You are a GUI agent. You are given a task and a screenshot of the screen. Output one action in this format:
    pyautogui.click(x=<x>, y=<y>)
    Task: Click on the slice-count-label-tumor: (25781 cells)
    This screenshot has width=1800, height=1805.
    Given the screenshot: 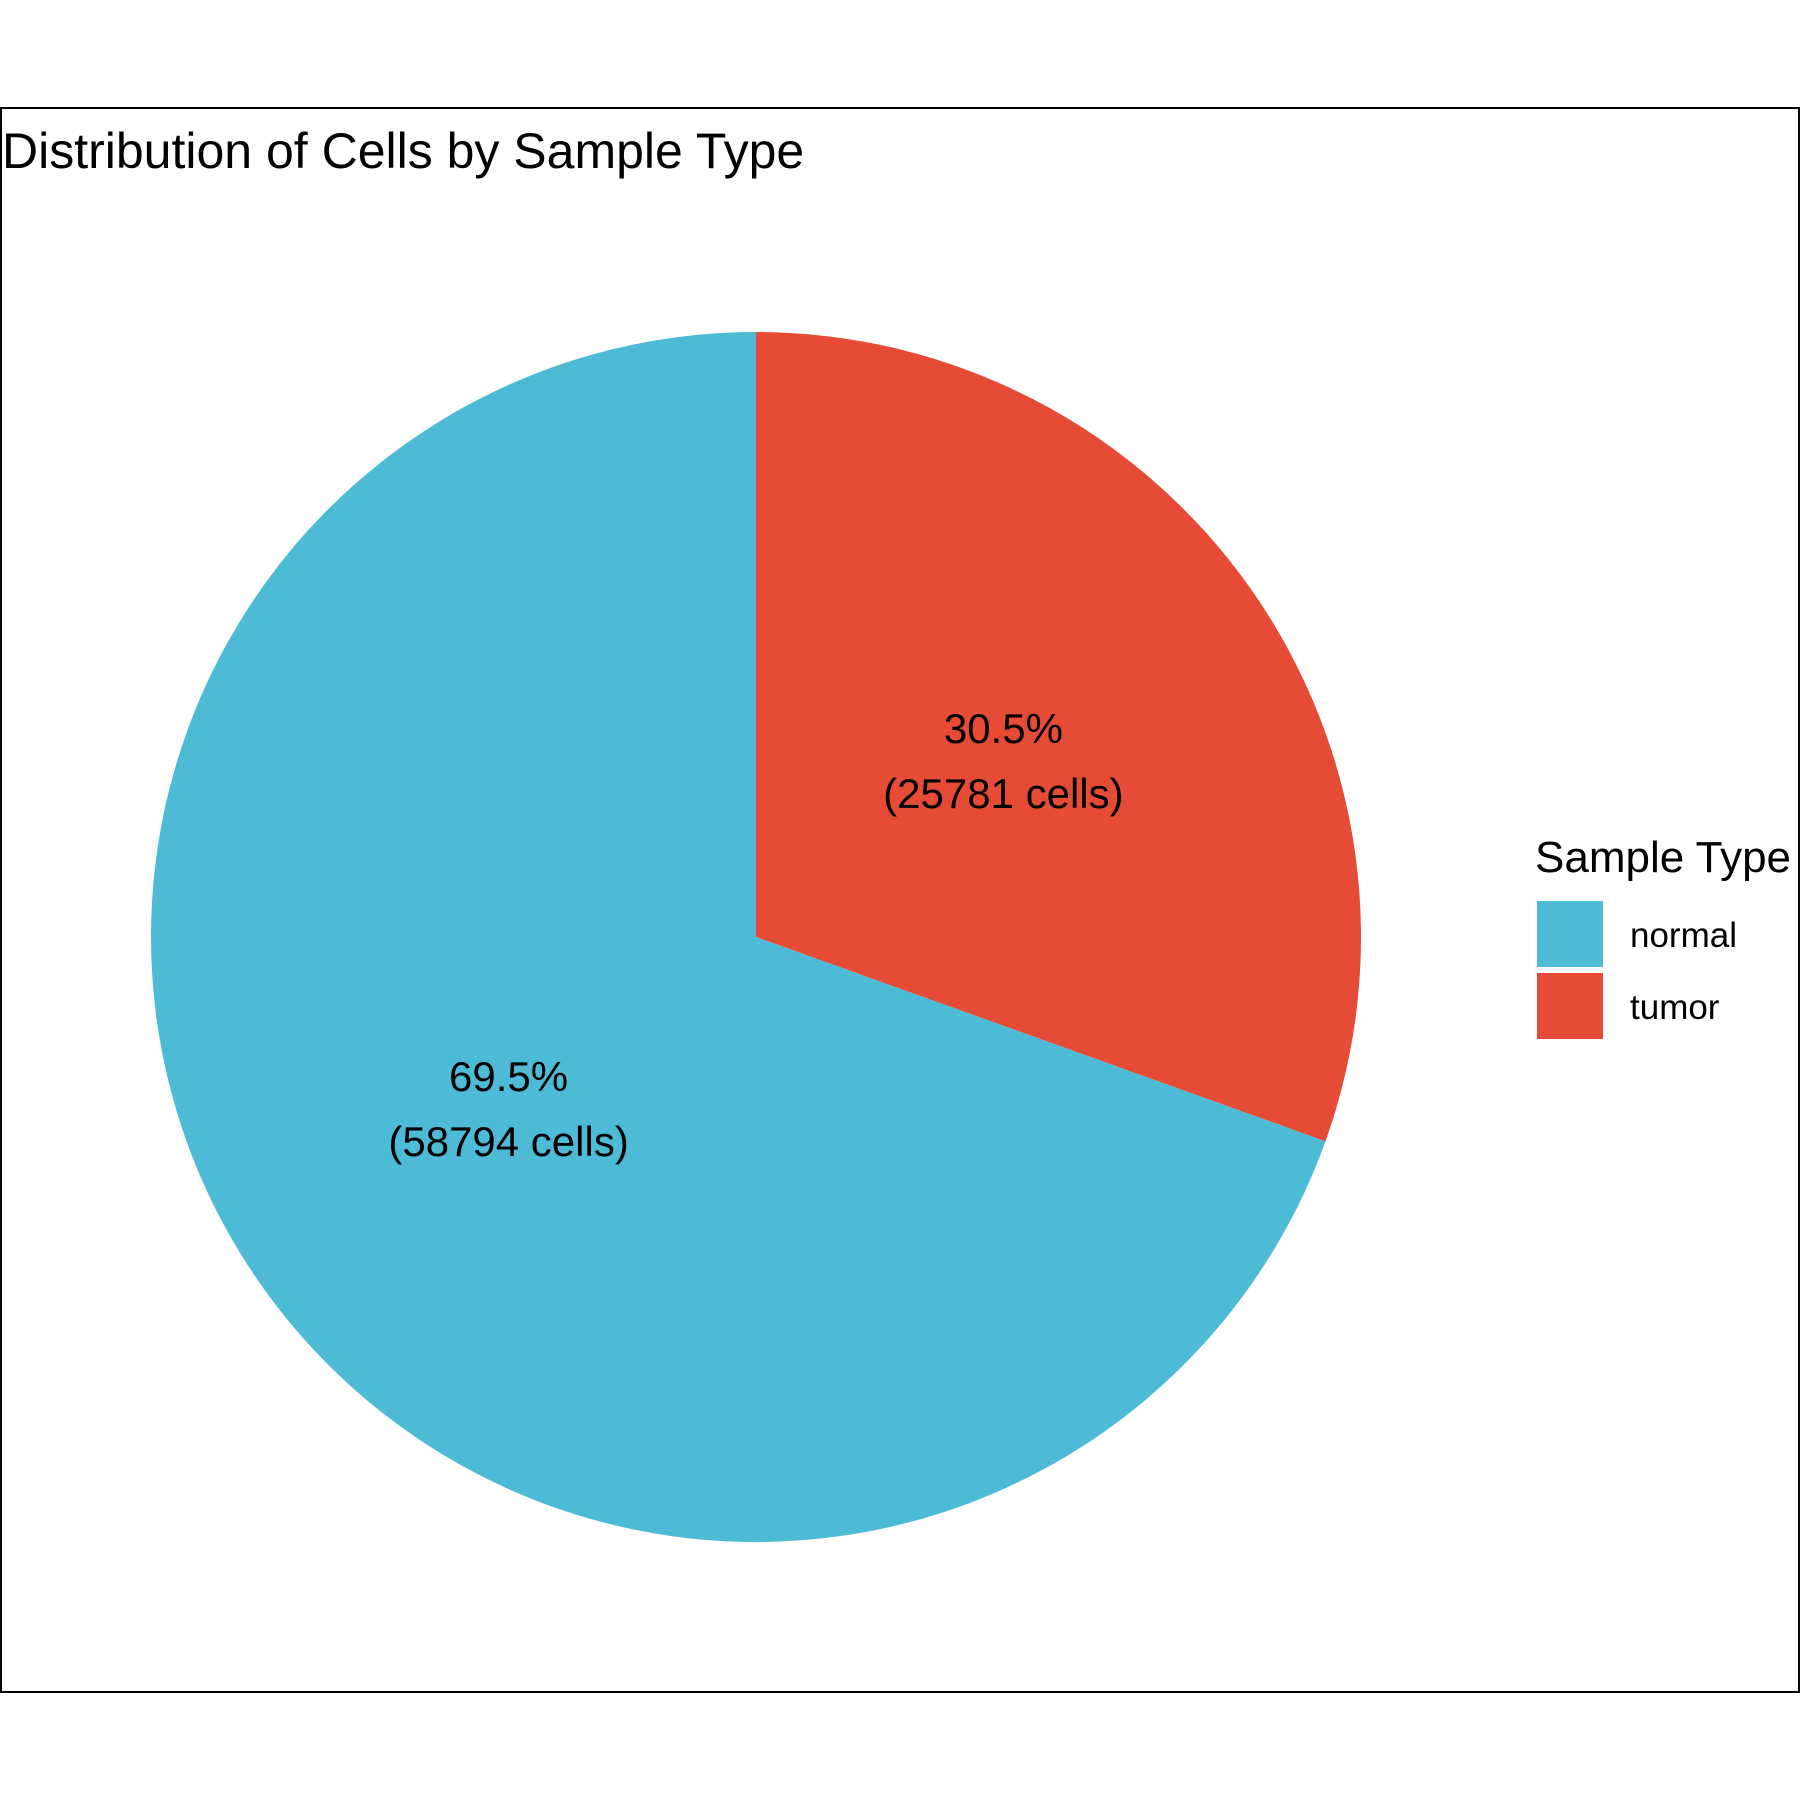 What is the action you would take?
    pyautogui.click(x=1003, y=793)
    